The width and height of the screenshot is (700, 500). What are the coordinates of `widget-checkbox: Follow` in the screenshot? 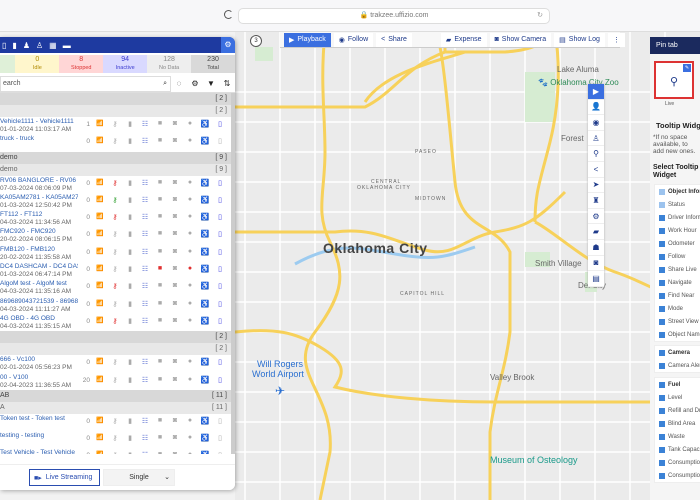 It's located at (677, 256).